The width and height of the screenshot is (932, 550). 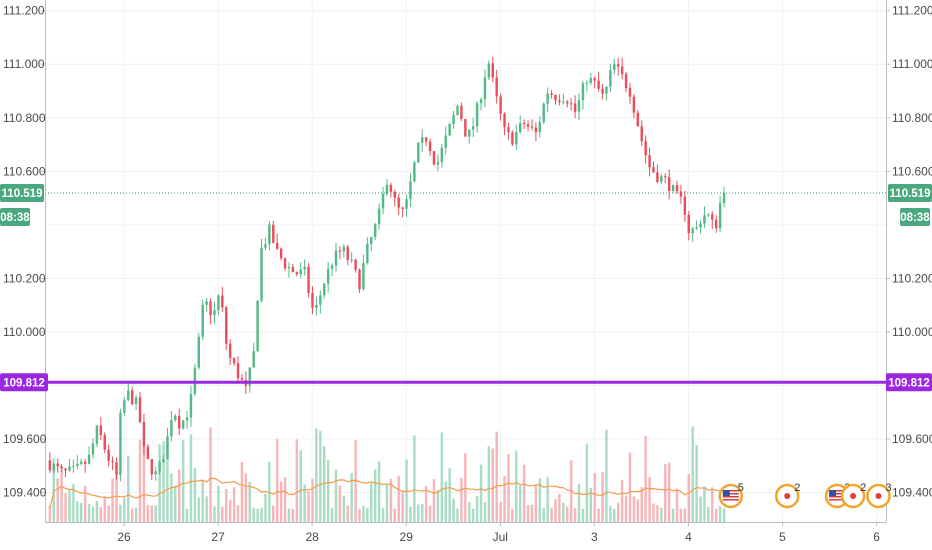 What do you see at coordinates (465, 533) in the screenshot?
I see `time-axis: 26 27 28 29 Jul 3 4 5 6` at bounding box center [465, 533].